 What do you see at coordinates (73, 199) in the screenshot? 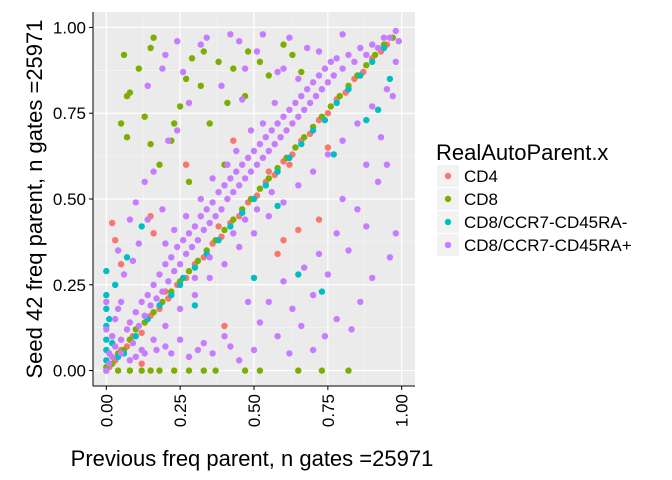
I see `y-axis: 0.00 0.25 0.50 0.75 1.00` at bounding box center [73, 199].